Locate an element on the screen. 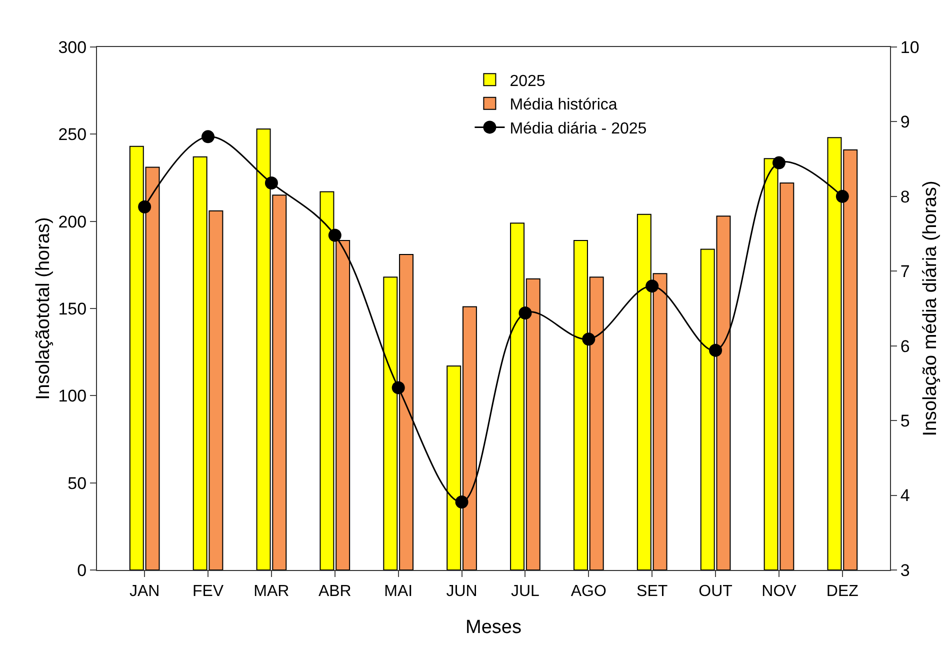 The width and height of the screenshot is (941, 655). x-tick-label: JAN is located at coordinates (144, 591).